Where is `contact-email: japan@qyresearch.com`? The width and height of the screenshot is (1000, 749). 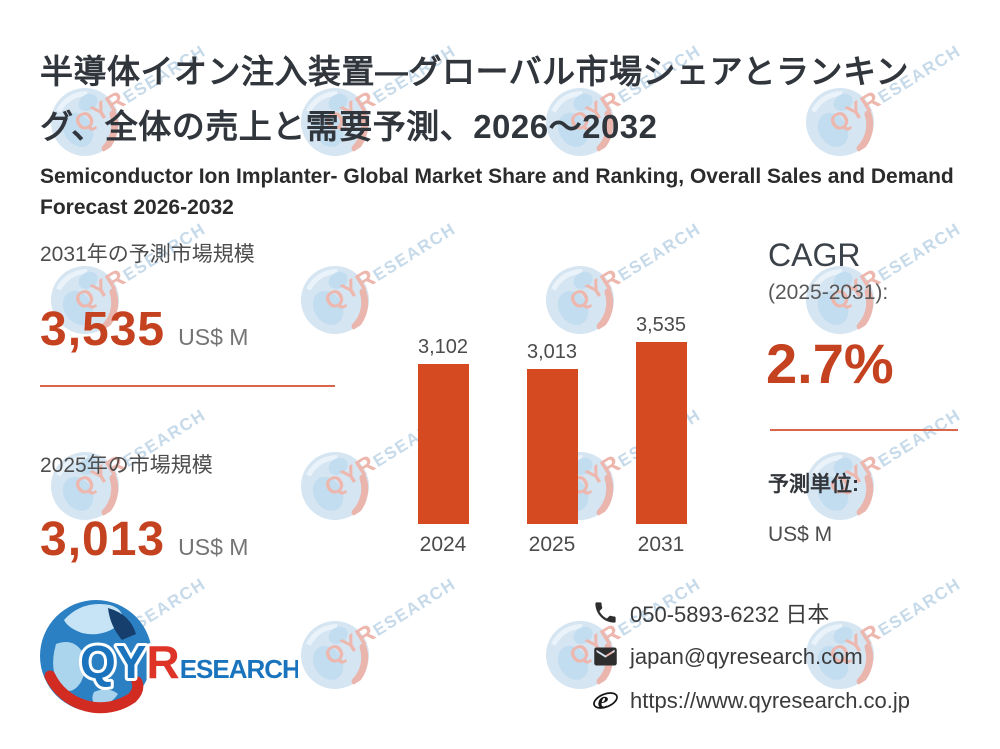
contact-email: japan@qyresearch.com is located at coordinates (746, 656).